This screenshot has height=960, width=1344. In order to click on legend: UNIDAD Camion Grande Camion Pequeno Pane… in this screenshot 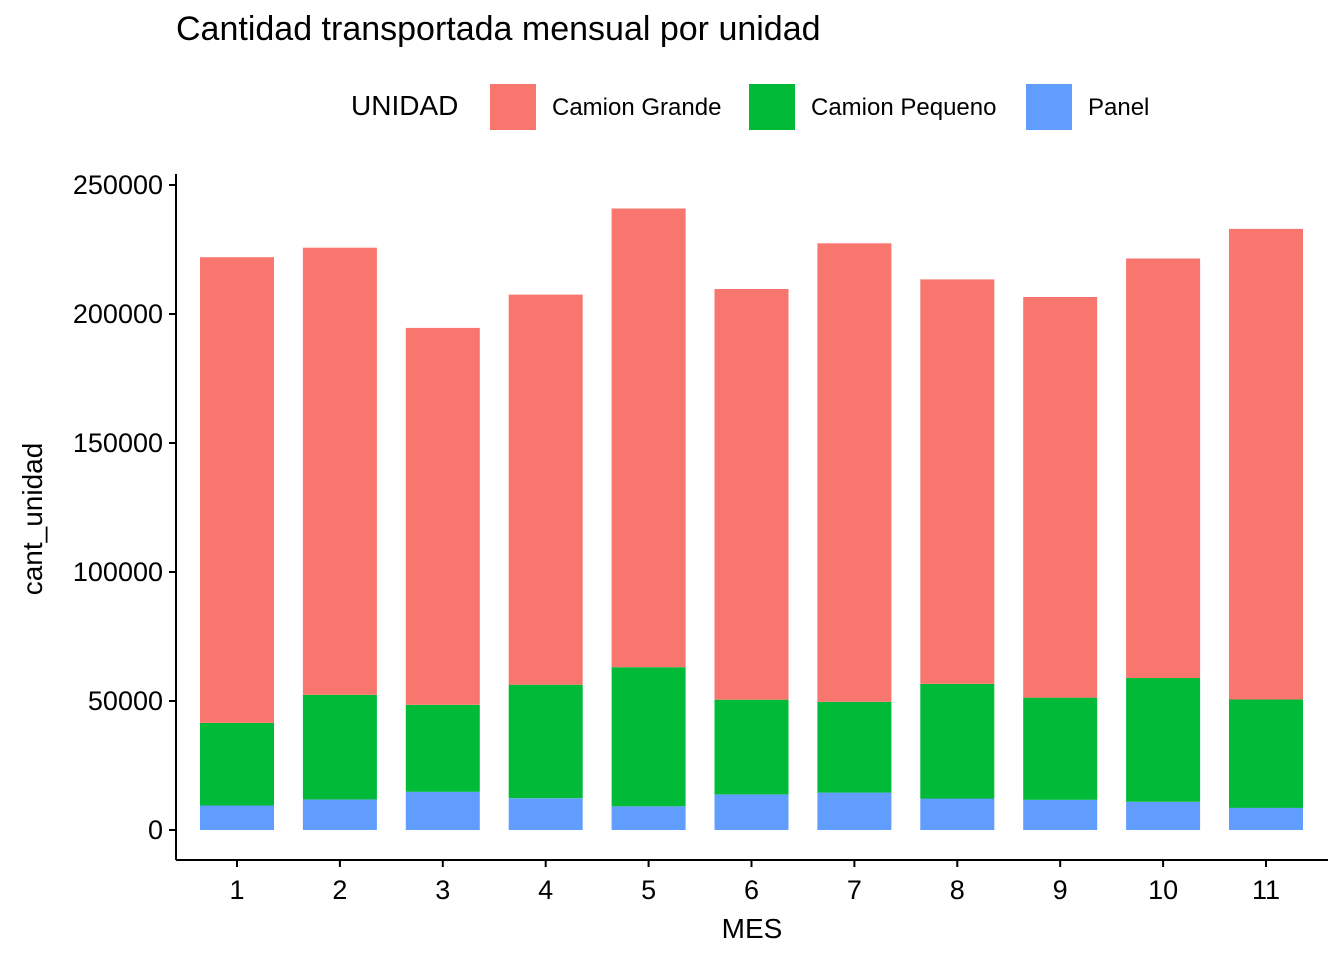, I will do `click(672, 107)`.